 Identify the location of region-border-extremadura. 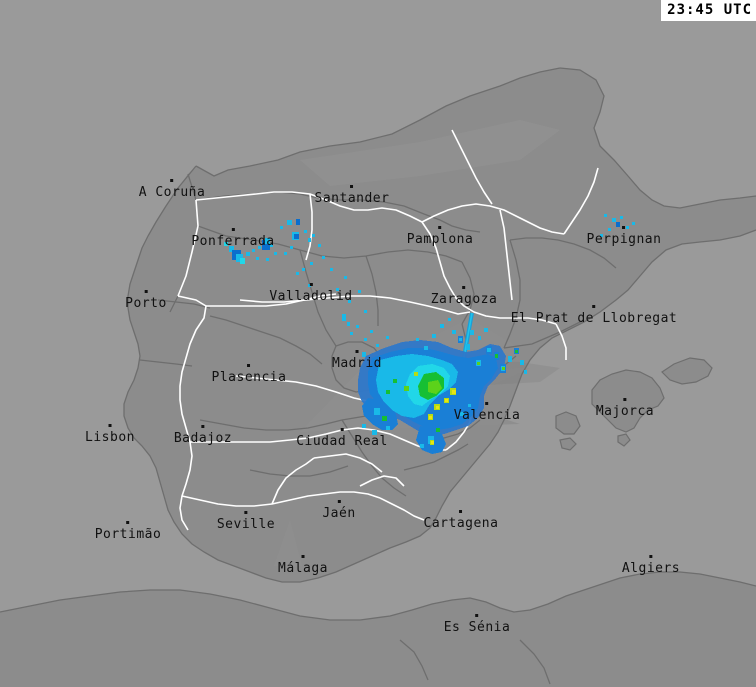
(266, 340).